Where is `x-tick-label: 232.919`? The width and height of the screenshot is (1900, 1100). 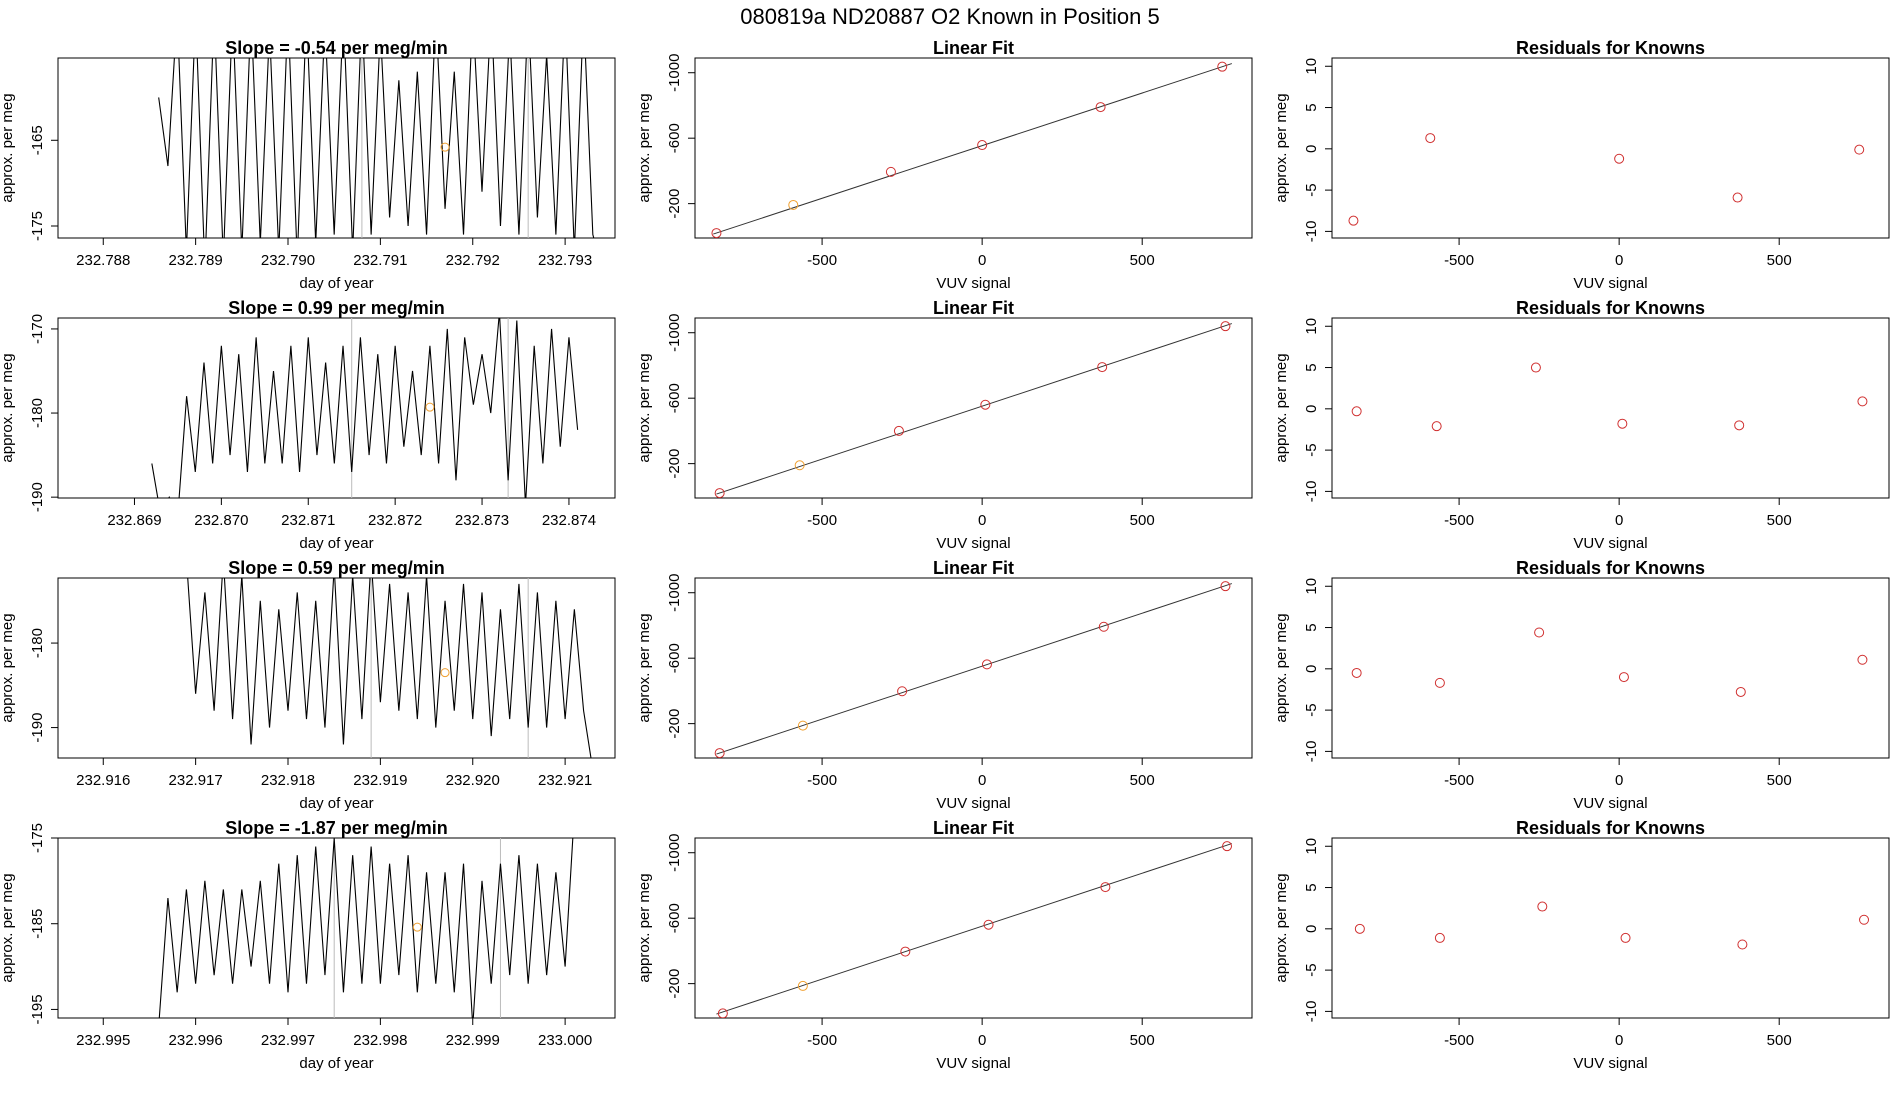
x-tick-label: 232.919 is located at coordinates (380, 780).